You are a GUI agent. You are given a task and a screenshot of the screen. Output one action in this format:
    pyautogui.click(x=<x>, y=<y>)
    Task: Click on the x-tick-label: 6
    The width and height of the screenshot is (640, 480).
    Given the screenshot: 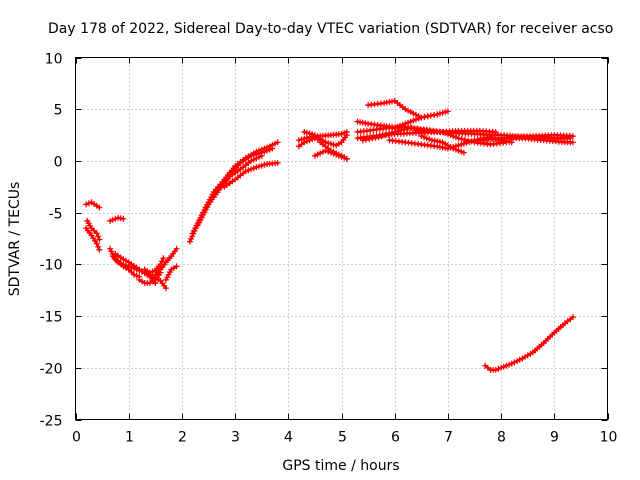 What is the action you would take?
    pyautogui.click(x=395, y=438)
    